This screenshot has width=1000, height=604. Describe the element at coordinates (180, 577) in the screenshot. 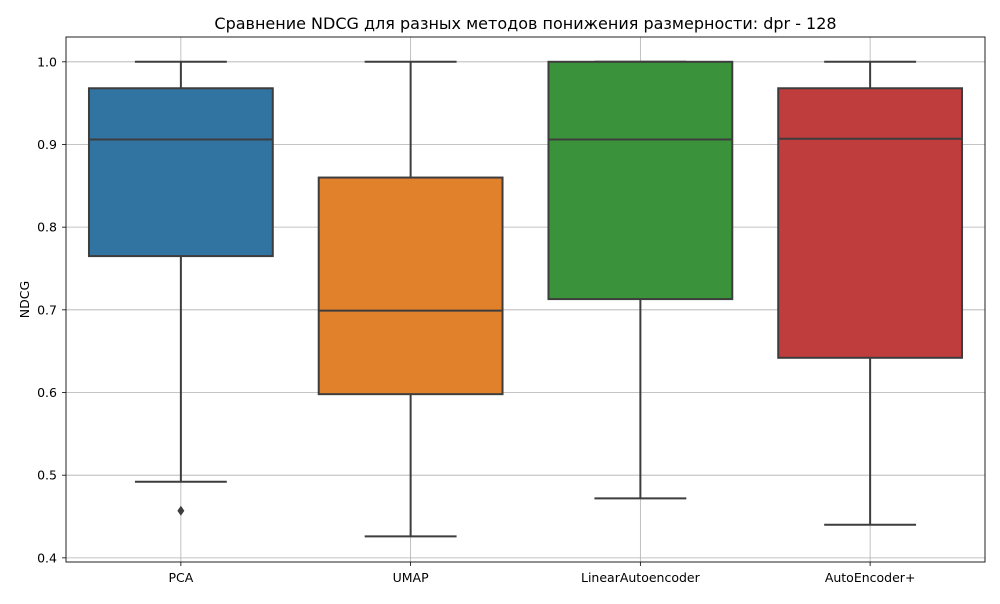

I see `x-tick-label: PCA` at that location.